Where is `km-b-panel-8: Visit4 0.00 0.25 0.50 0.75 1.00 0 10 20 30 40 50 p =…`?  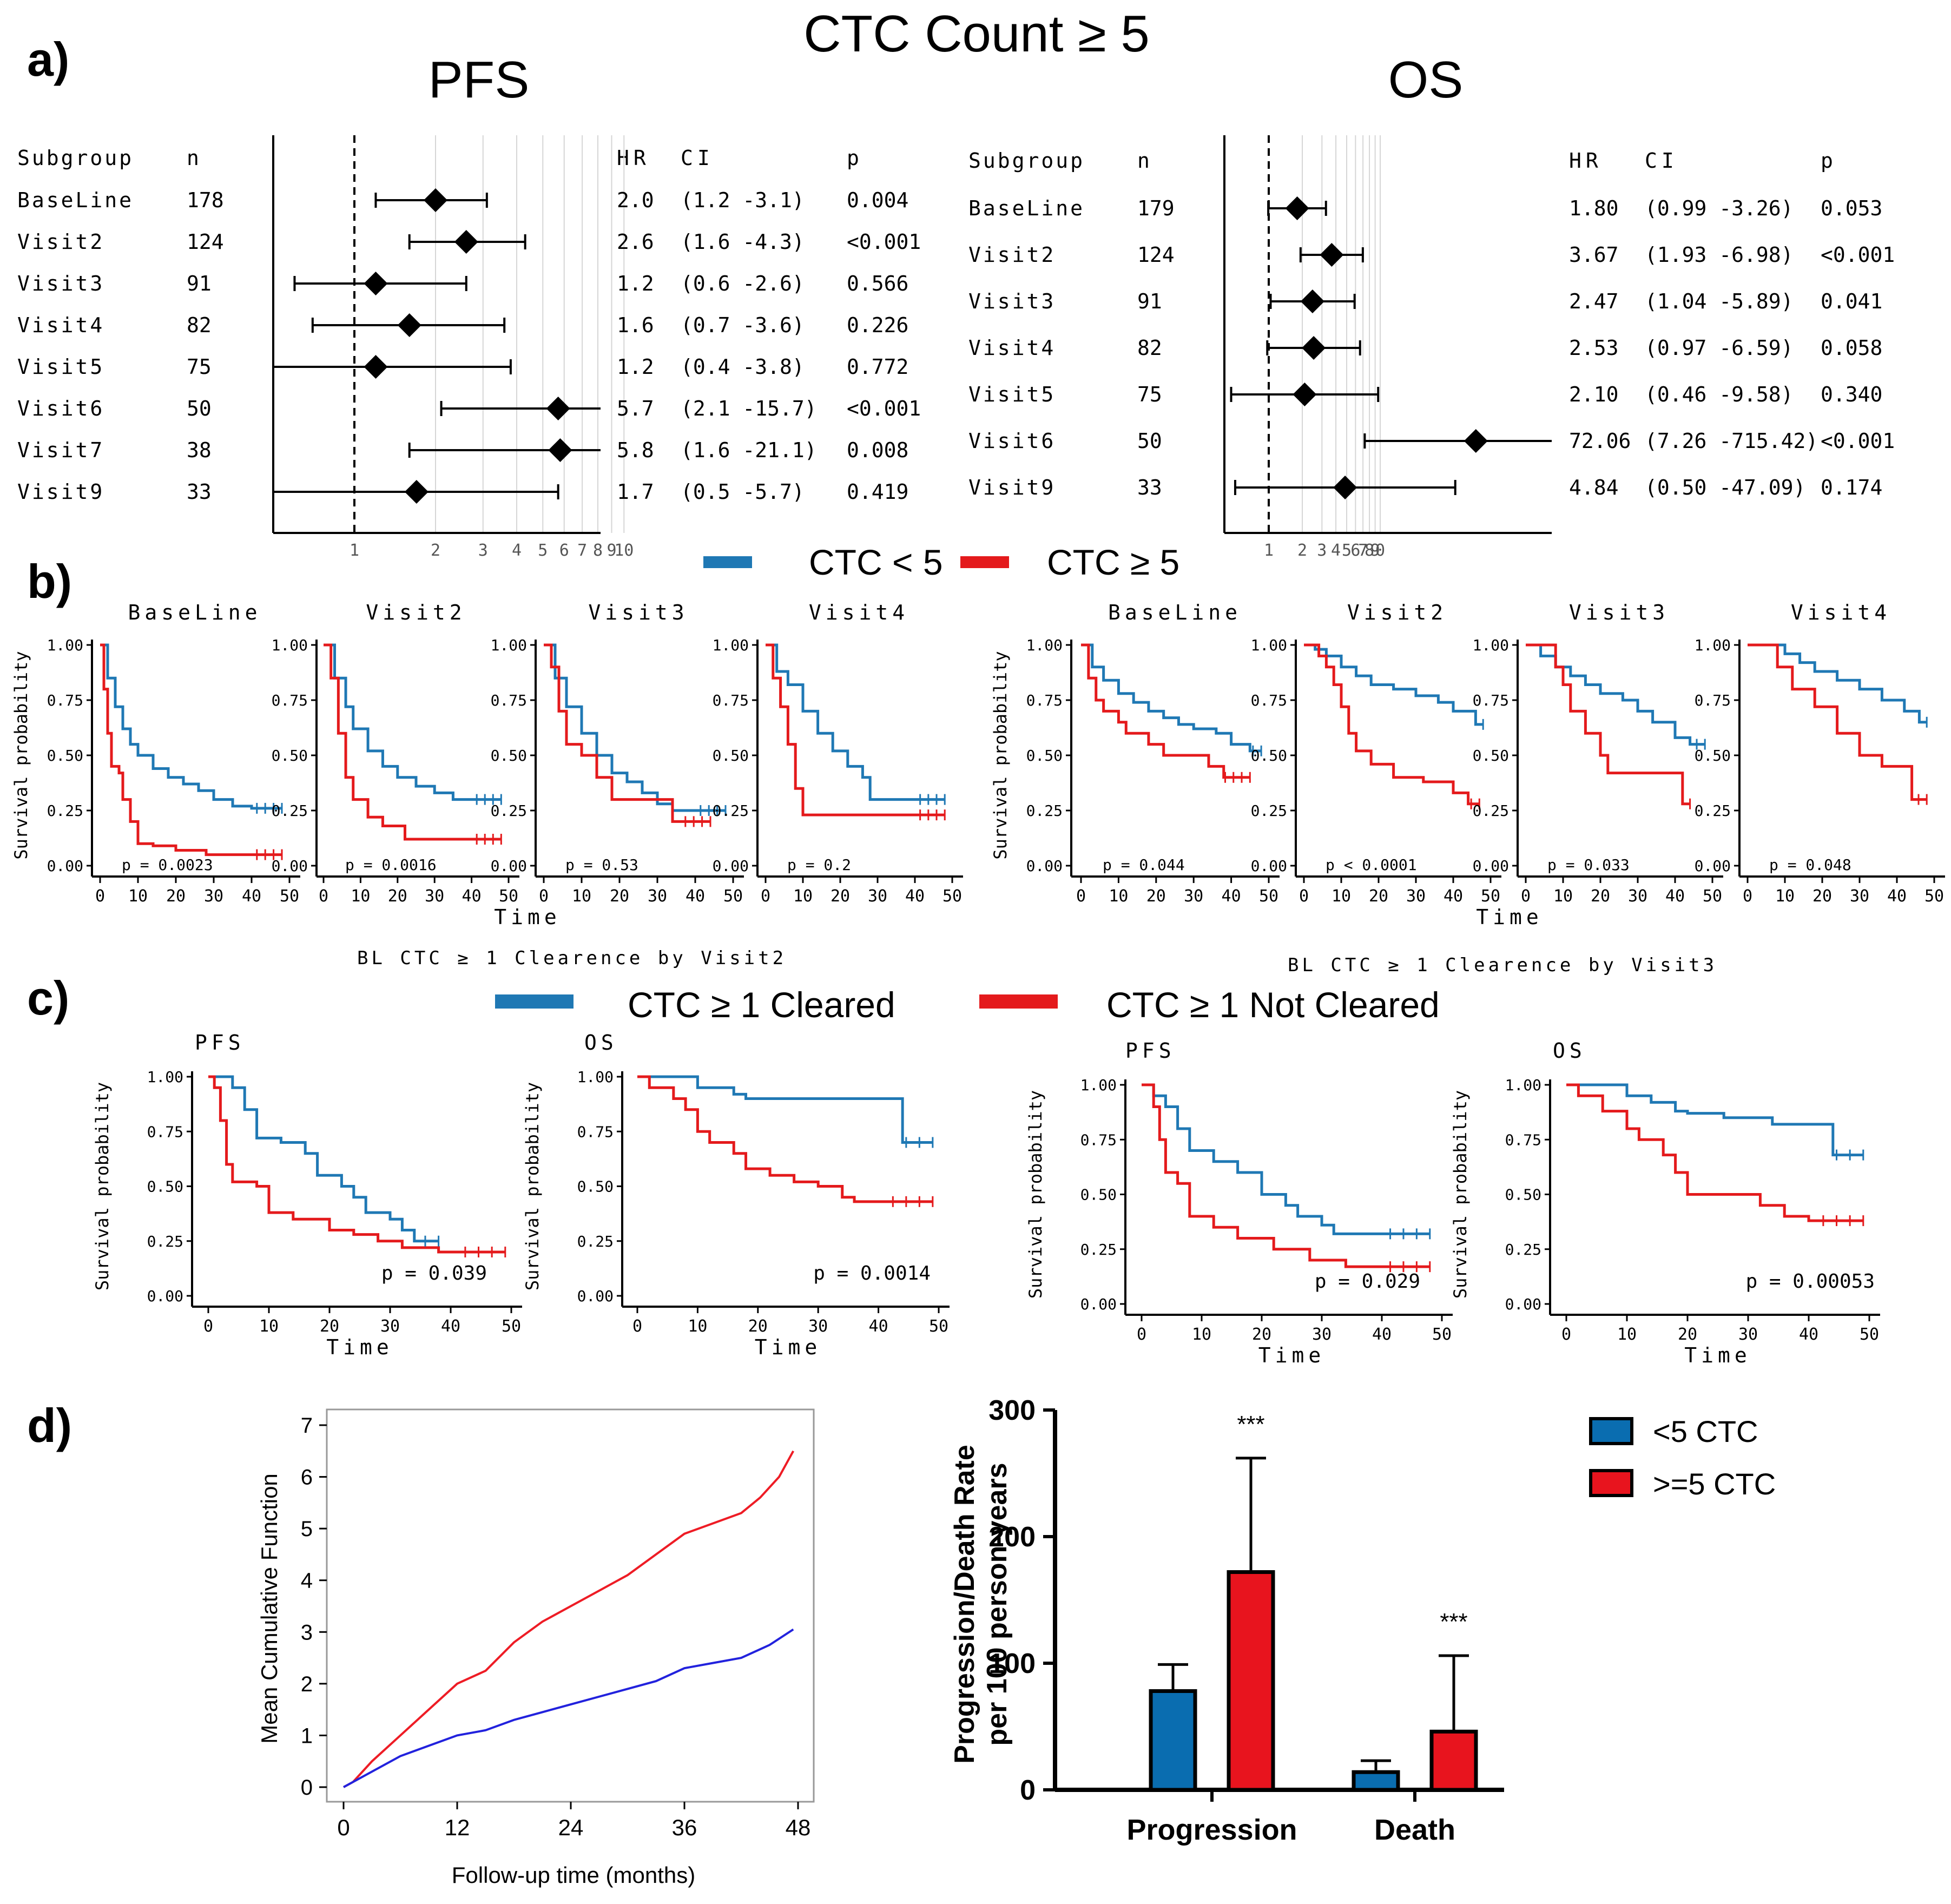
km-b-panel-8: Visit4 0.00 0.25 0.50 0.75 1.00 0 10 20 30 40 50 p =… is located at coordinates (1820, 753).